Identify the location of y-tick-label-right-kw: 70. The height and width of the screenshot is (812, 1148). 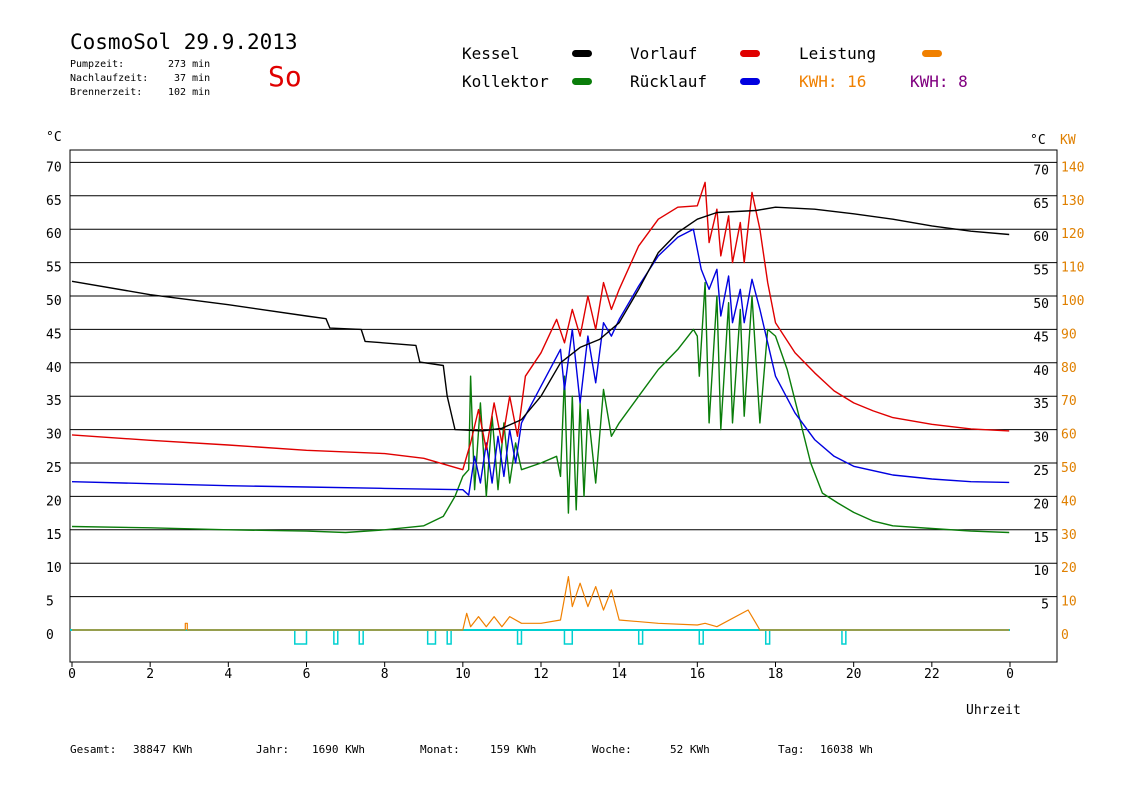
(1069, 401).